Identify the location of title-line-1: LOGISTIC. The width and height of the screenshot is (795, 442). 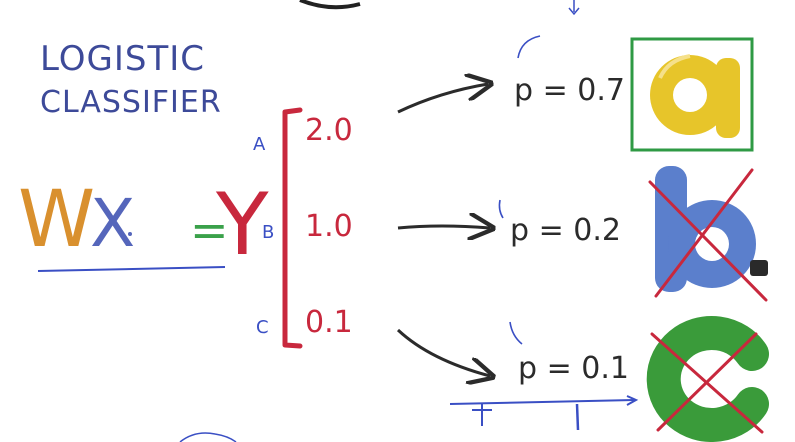
(122, 59).